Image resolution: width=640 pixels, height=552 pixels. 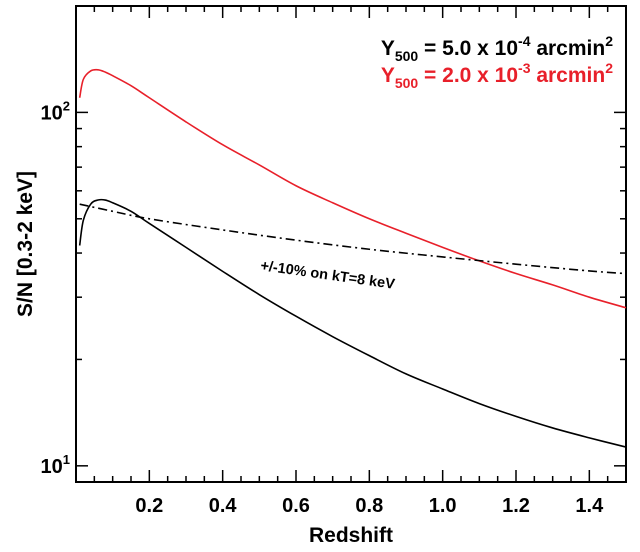 What do you see at coordinates (497, 75) in the screenshot?
I see `legend-entry-red: Y500 = 2.0 x 10-3 arcmin2` at bounding box center [497, 75].